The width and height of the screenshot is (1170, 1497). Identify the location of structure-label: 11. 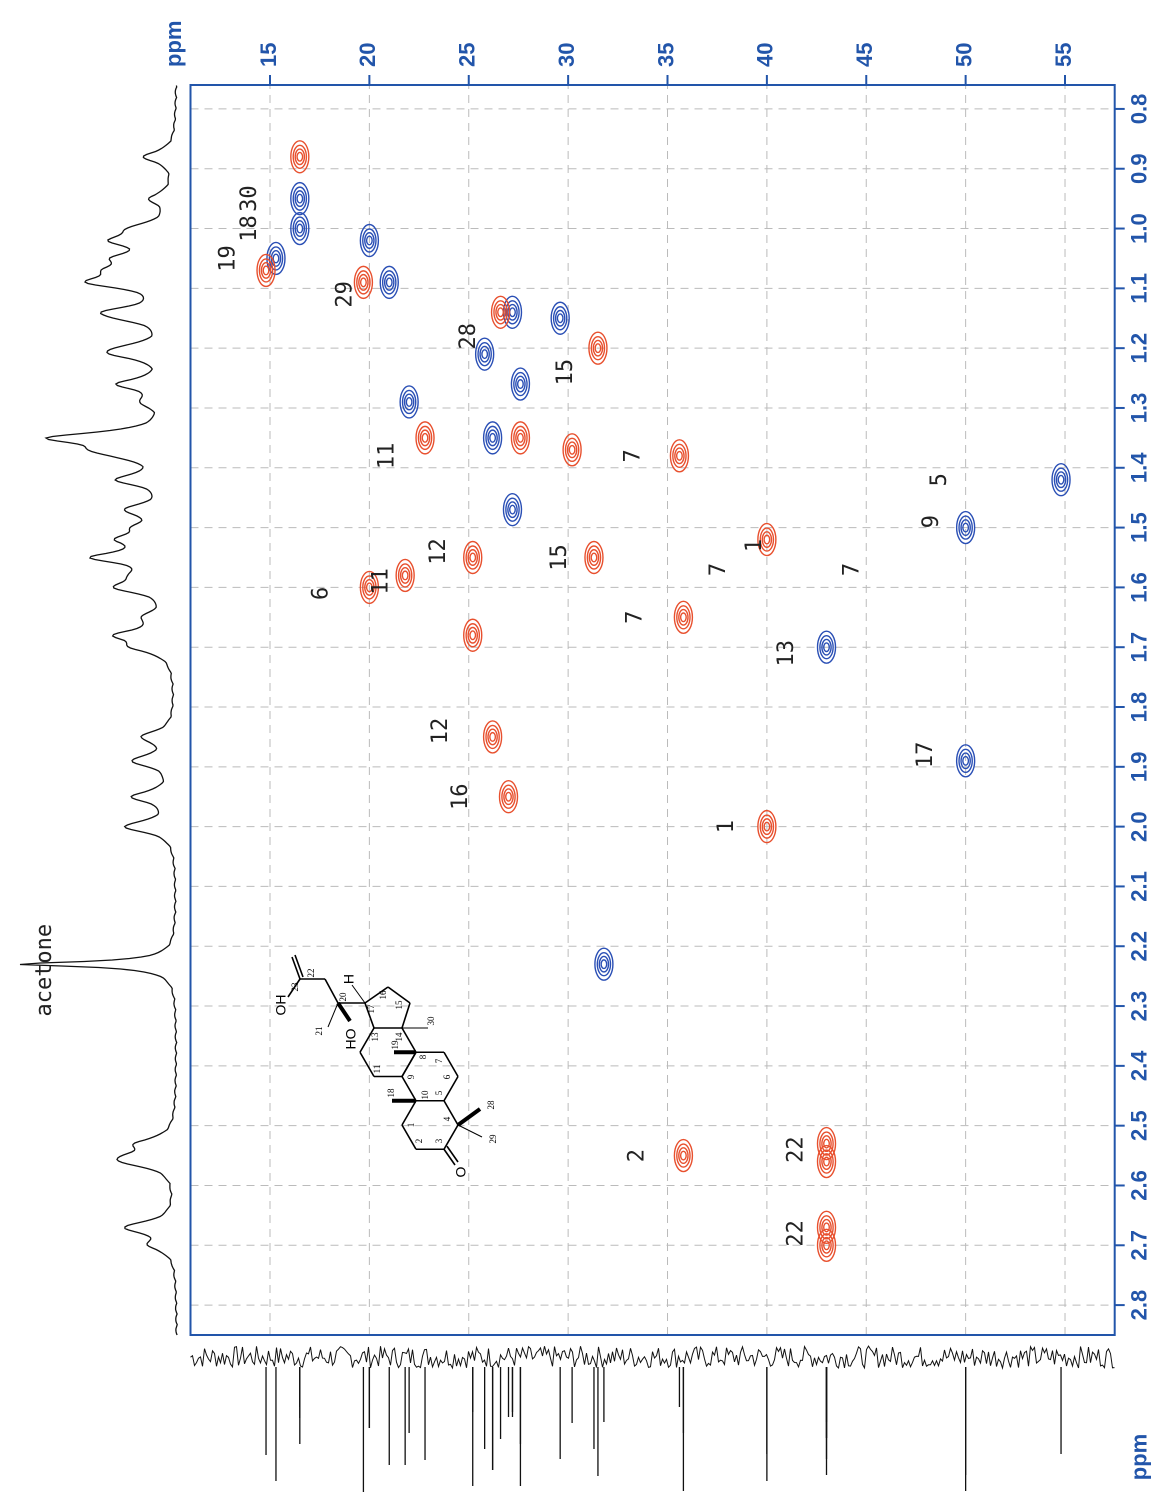
(377, 1069).